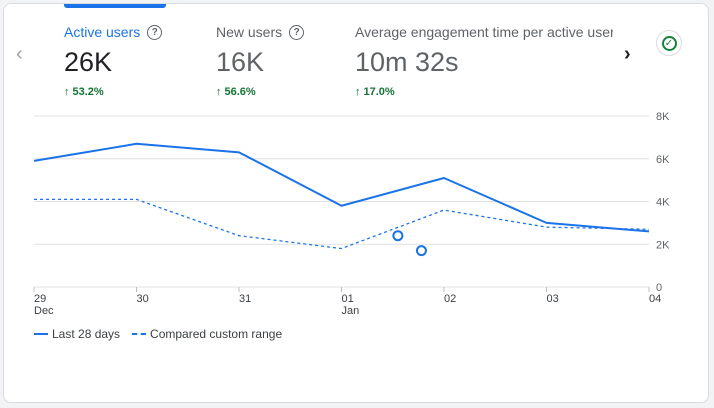 The width and height of the screenshot is (714, 408). Describe the element at coordinates (245, 299) in the screenshot. I see `x-tick-label: 31` at that location.